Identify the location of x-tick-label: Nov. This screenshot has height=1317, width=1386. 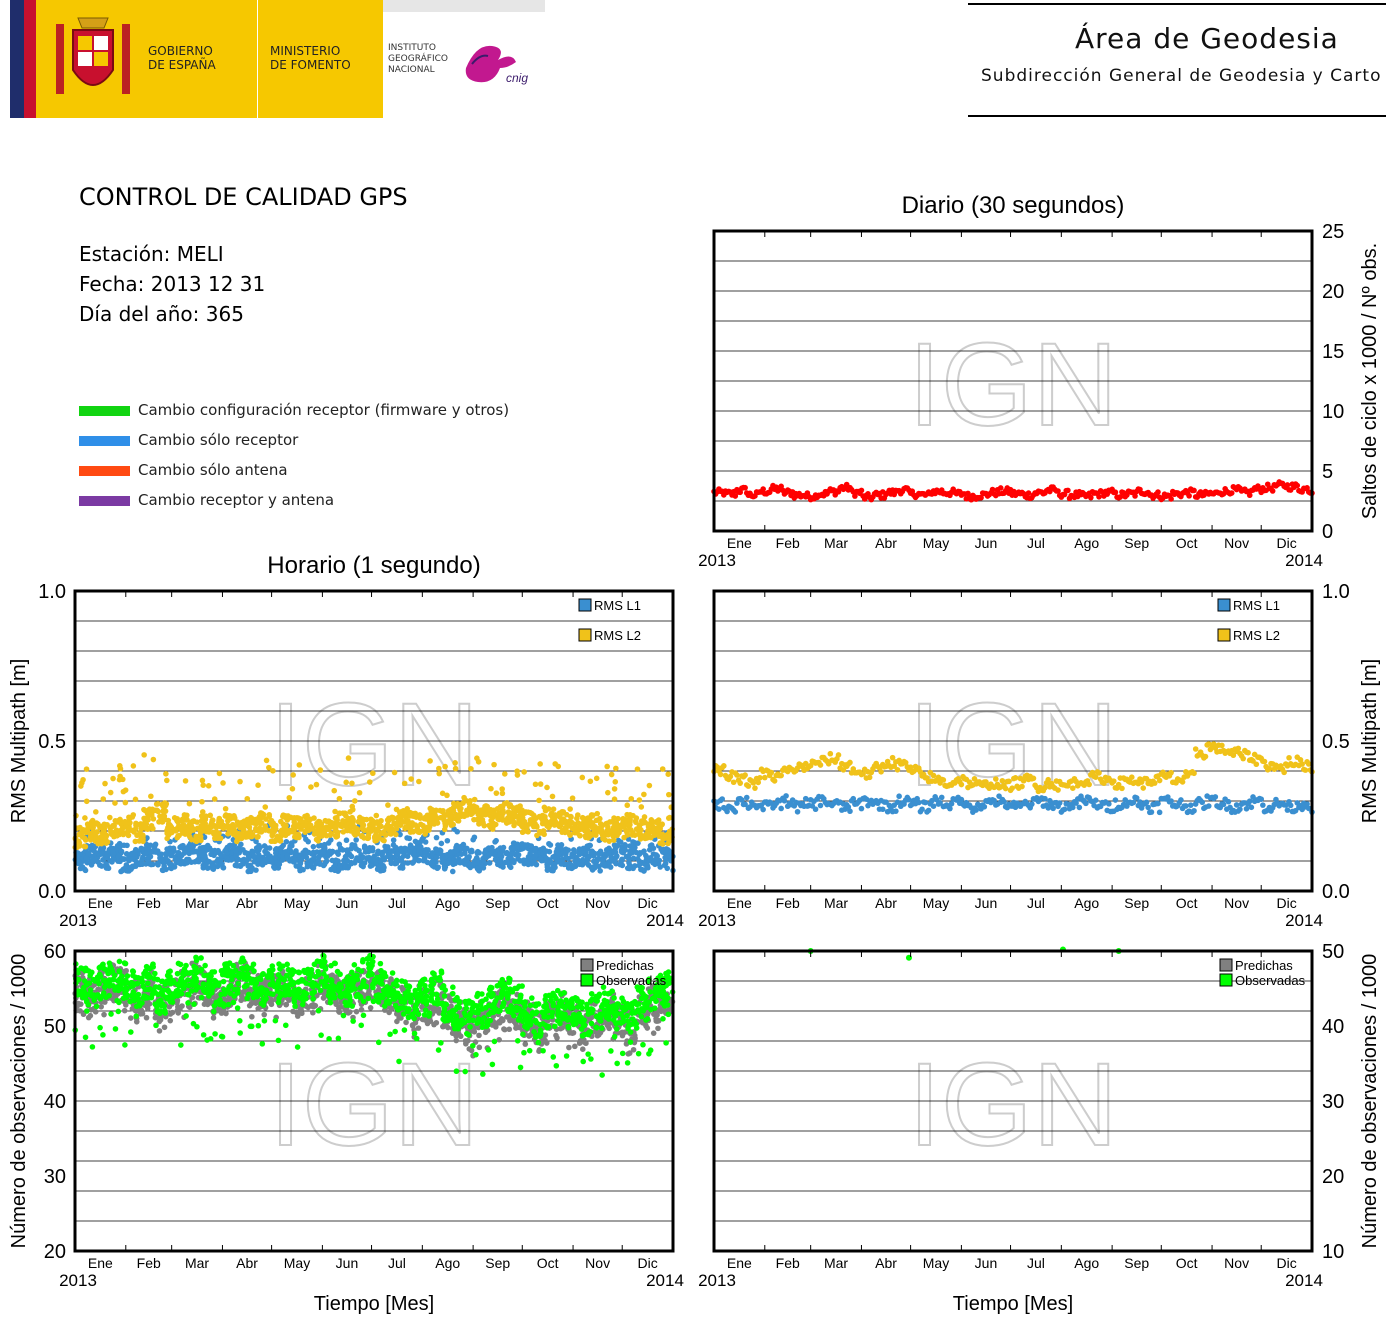
(597, 903).